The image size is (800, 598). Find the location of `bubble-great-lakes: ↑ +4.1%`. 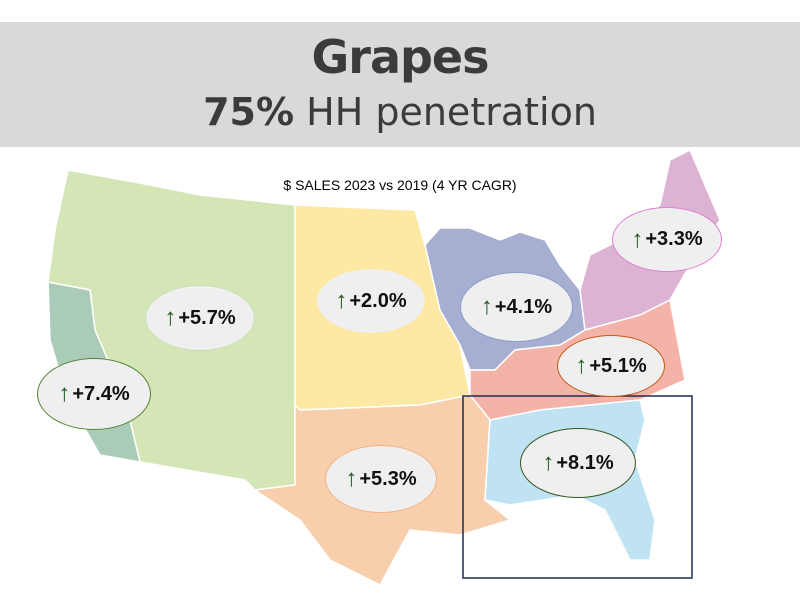

bubble-great-lakes: ↑ +4.1% is located at coordinates (516, 307).